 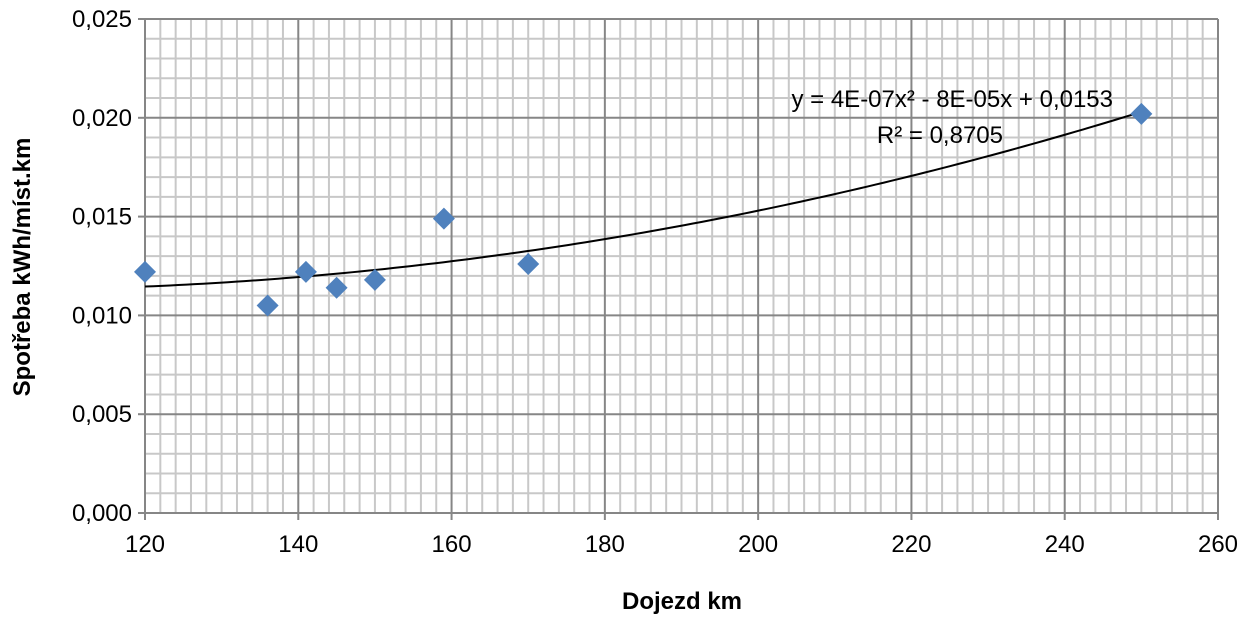 What do you see at coordinates (102, 118) in the screenshot?
I see `y-tick-label: 0,020` at bounding box center [102, 118].